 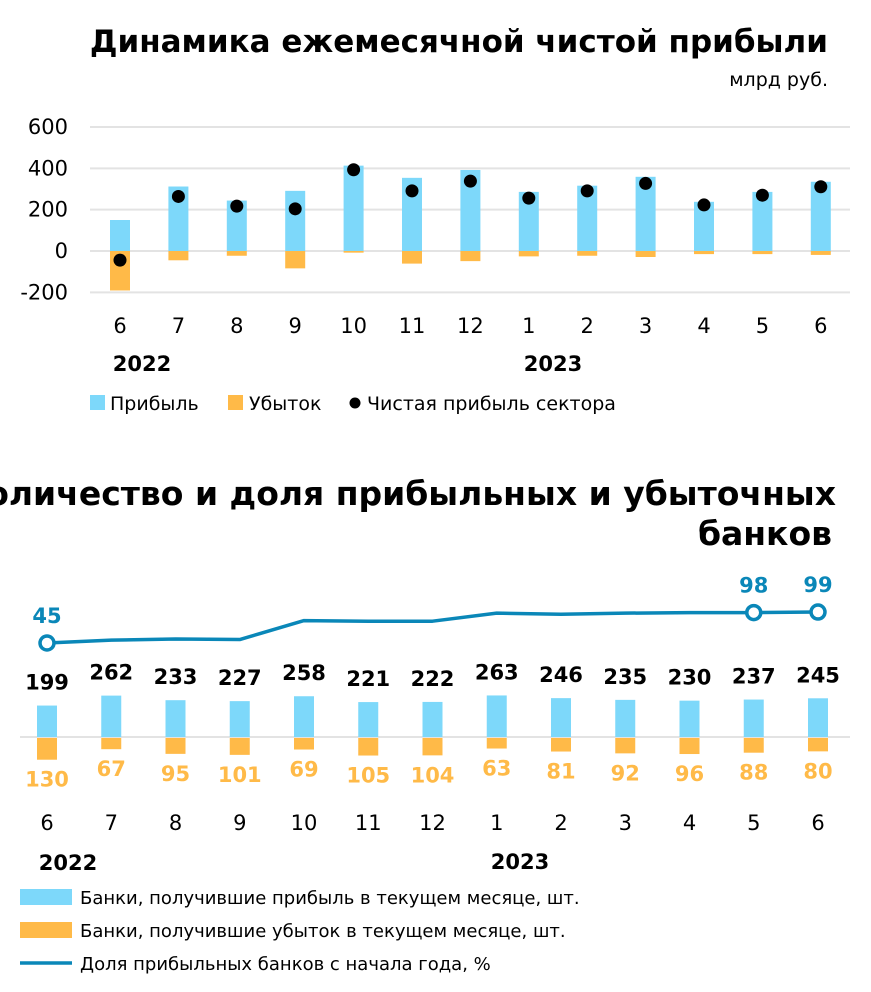 I want to click on share-point, so click(x=47, y=643).